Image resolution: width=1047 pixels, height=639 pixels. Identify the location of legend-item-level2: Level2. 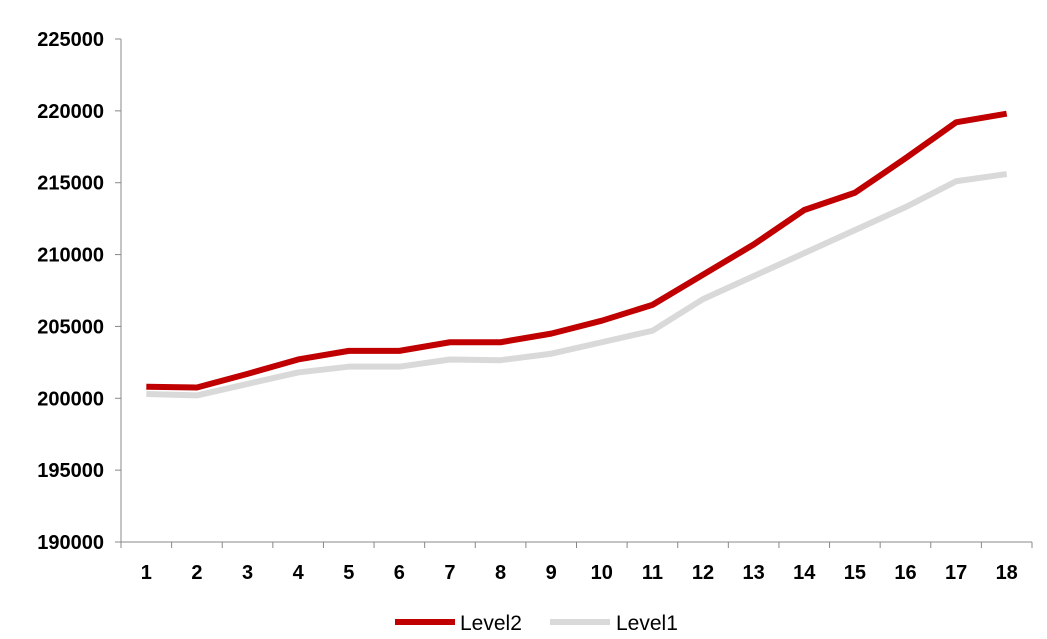
(458, 623).